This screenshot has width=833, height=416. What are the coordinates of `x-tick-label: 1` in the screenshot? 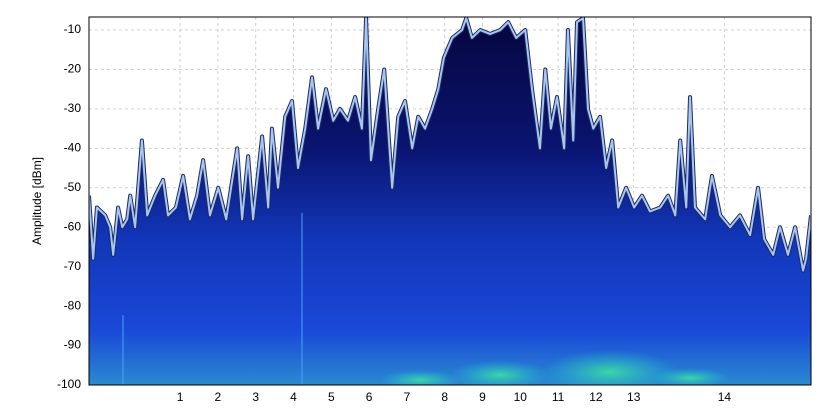 It's located at (180, 397).